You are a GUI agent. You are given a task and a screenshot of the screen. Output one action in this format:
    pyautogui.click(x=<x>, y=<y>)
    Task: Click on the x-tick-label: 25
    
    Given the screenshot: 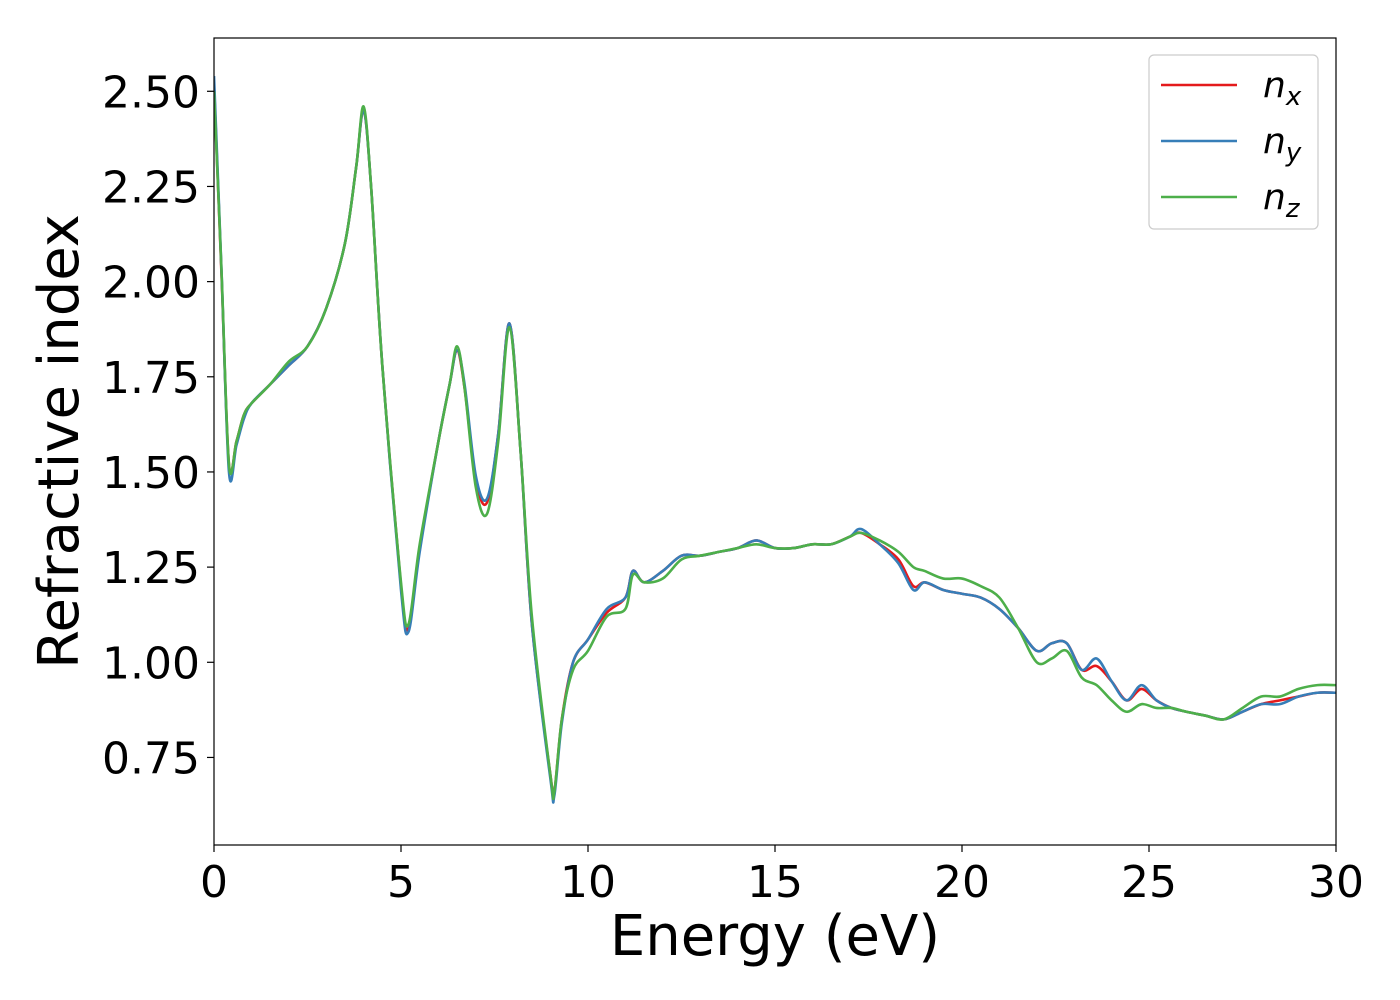 What is the action you would take?
    pyautogui.click(x=1149, y=882)
    